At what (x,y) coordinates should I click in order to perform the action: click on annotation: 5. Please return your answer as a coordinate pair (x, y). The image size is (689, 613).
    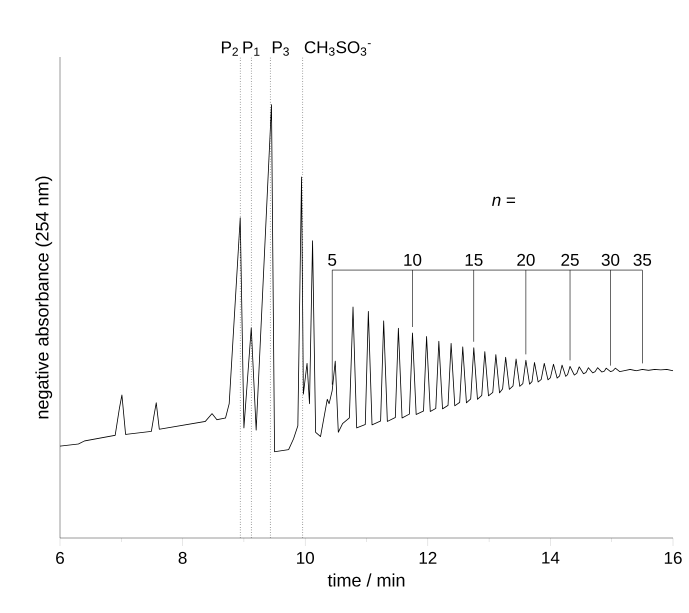
    Looking at the image, I should click on (332, 260).